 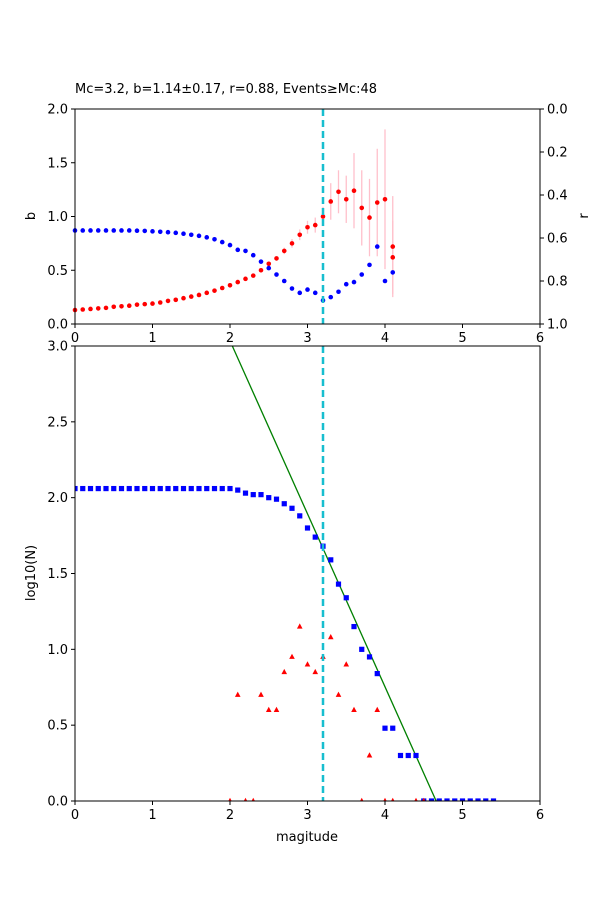 What do you see at coordinates (385, 815) in the screenshot?
I see `x-tick-label: 4` at bounding box center [385, 815].